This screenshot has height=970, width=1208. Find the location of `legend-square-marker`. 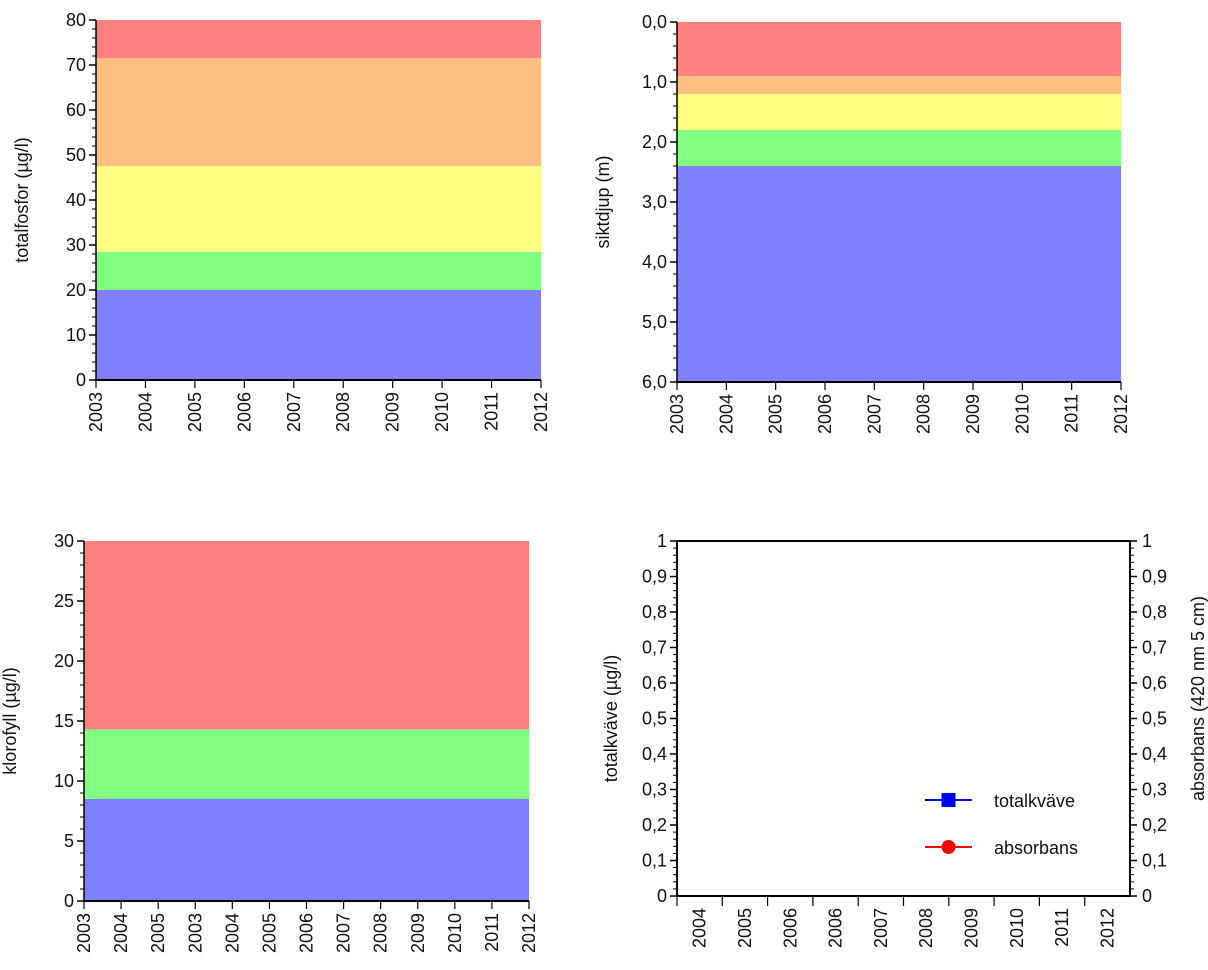

legend-square-marker is located at coordinates (948, 800).